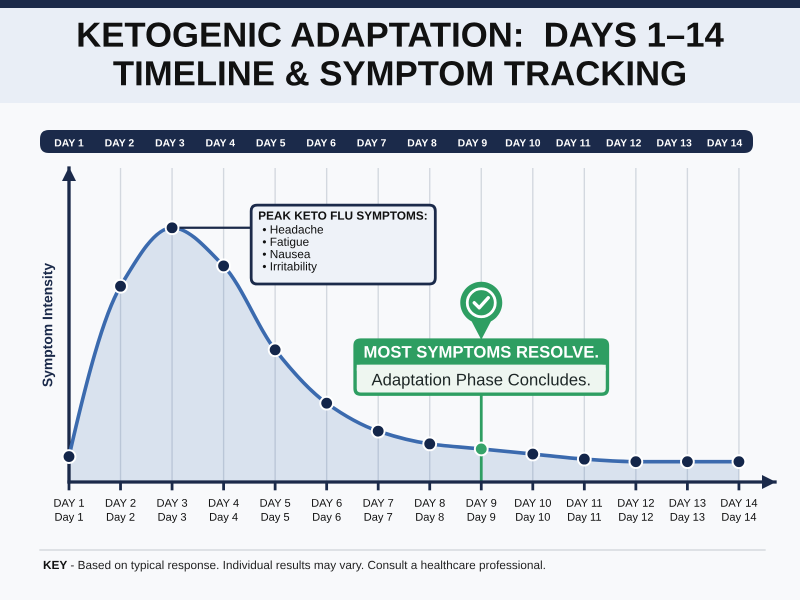 The height and width of the screenshot is (600, 800). What do you see at coordinates (430, 511) in the screenshot?
I see `x-tick-label: DAY 8 Day 8` at bounding box center [430, 511].